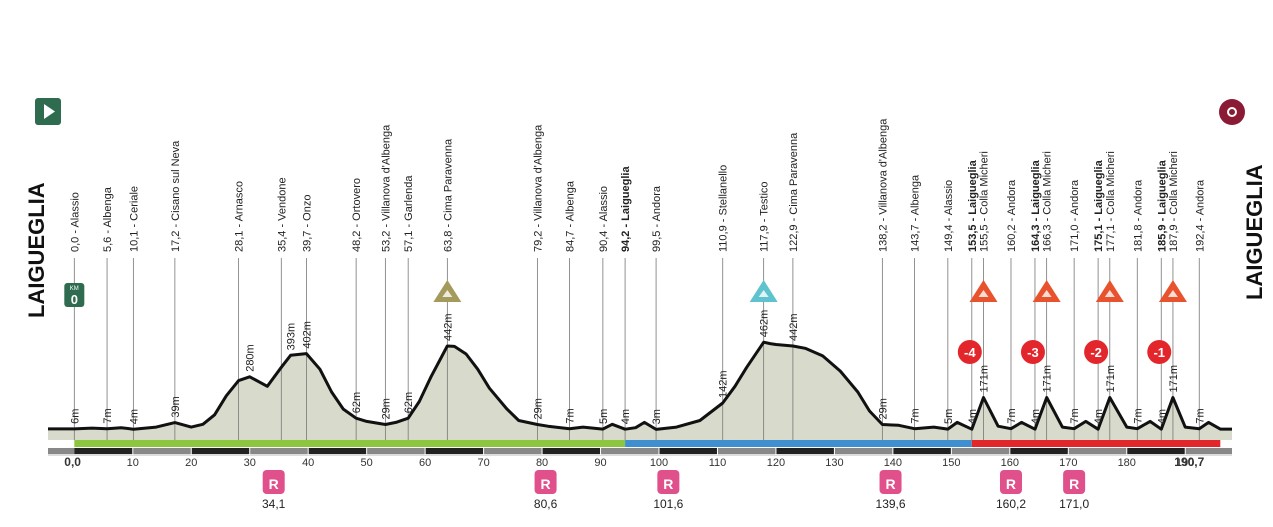  I want to click on waypoint-label: 39,7 - Onzo, so click(307, 223).